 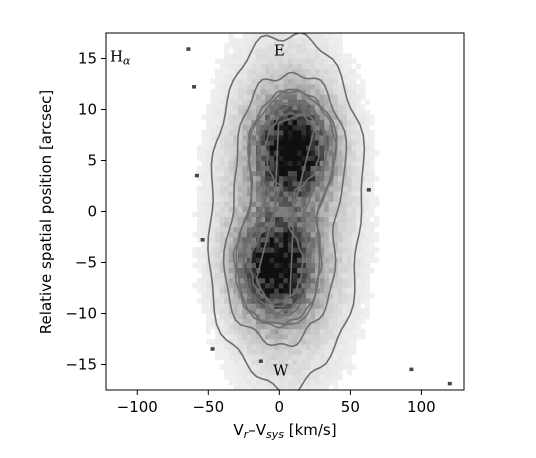 What do you see at coordinates (81, 365) in the screenshot?
I see `y-tick-label: −15` at bounding box center [81, 365].